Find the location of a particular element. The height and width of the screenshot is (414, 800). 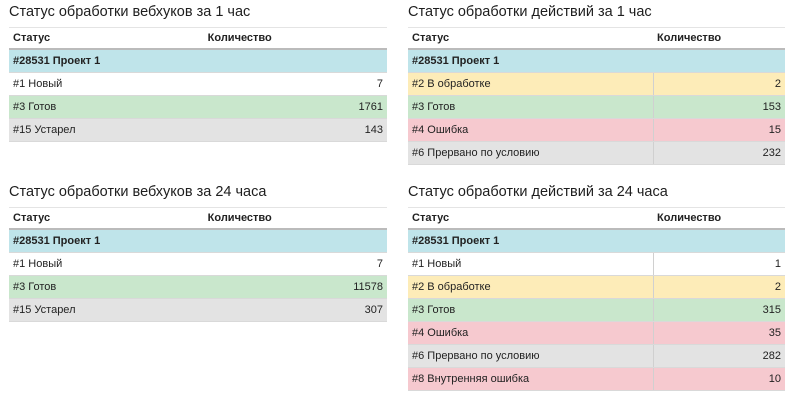

table-row: #4 Ошибка 35 is located at coordinates (596, 333).